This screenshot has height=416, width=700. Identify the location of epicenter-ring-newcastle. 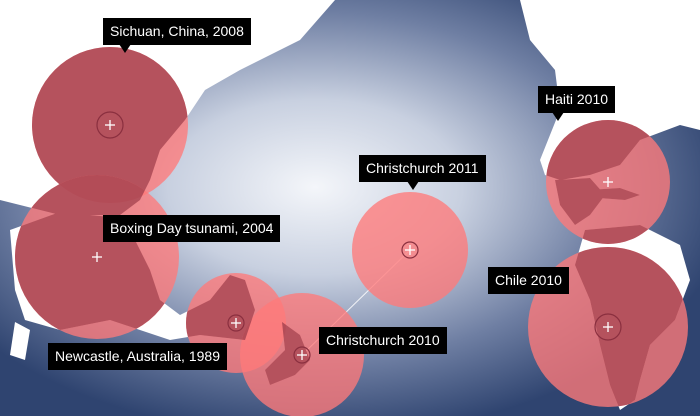
(236, 323).